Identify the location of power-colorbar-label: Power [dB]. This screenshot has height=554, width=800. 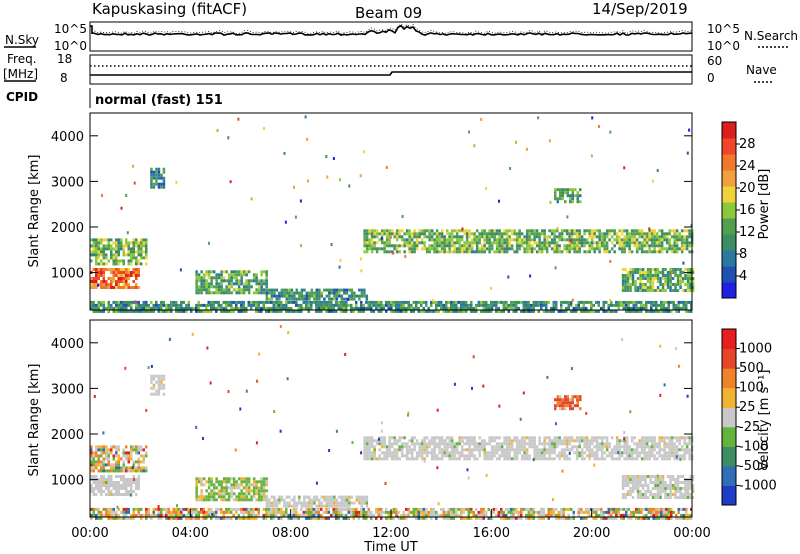
(764, 204).